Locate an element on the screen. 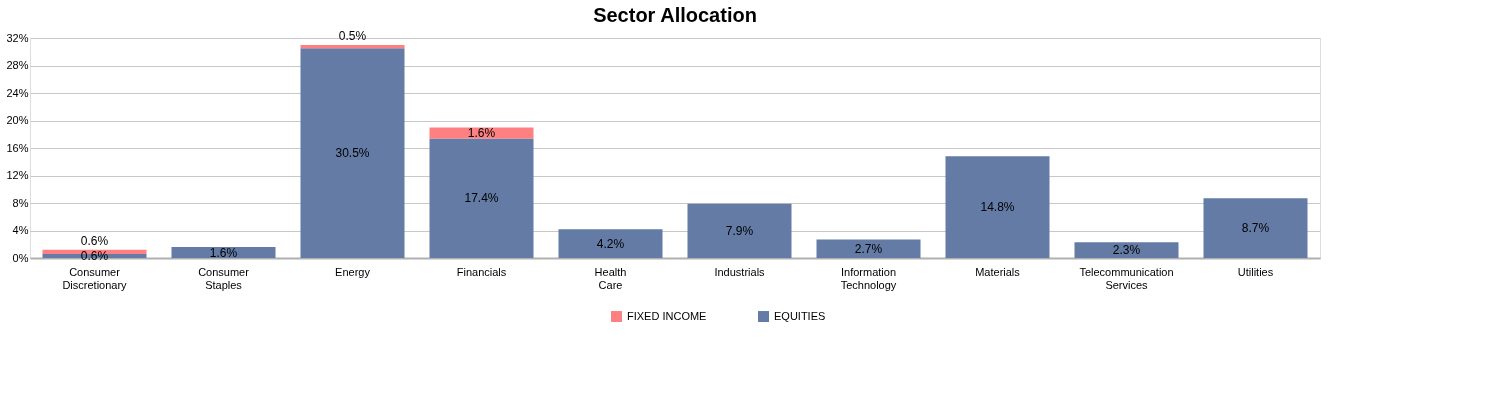 The width and height of the screenshot is (1493, 406). x-tick-label: Financials is located at coordinates (481, 271).